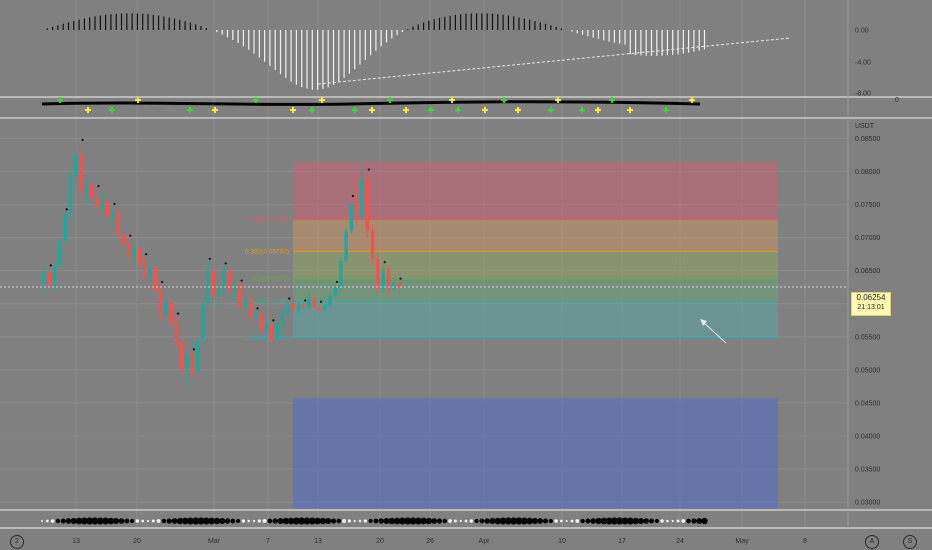  Describe the element at coordinates (865, 126) in the screenshot. I see `price-unit-label: USDT` at that location.